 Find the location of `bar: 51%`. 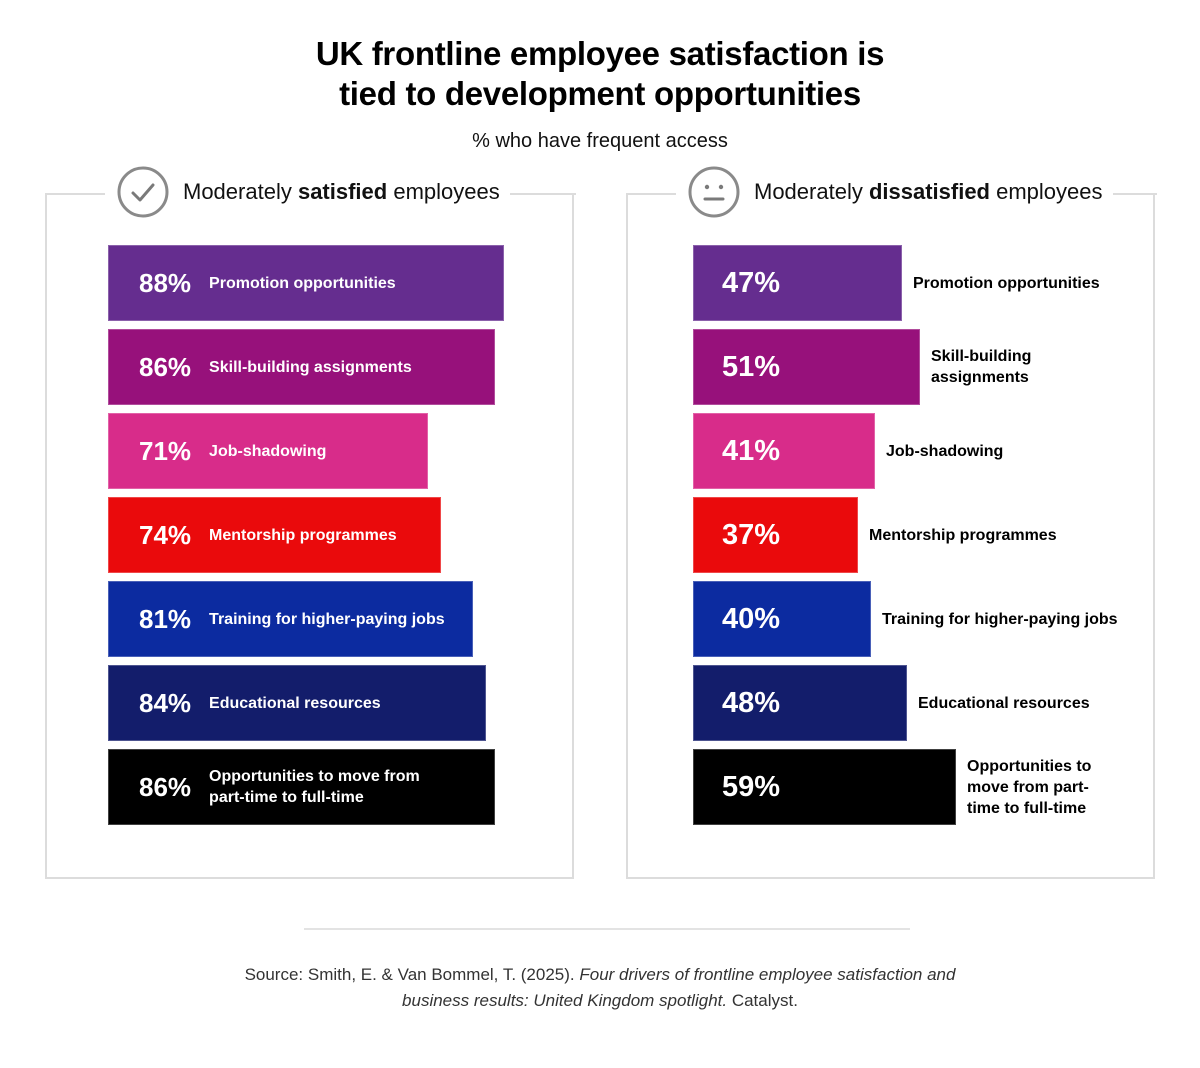

bar: 51% is located at coordinates (806, 367).